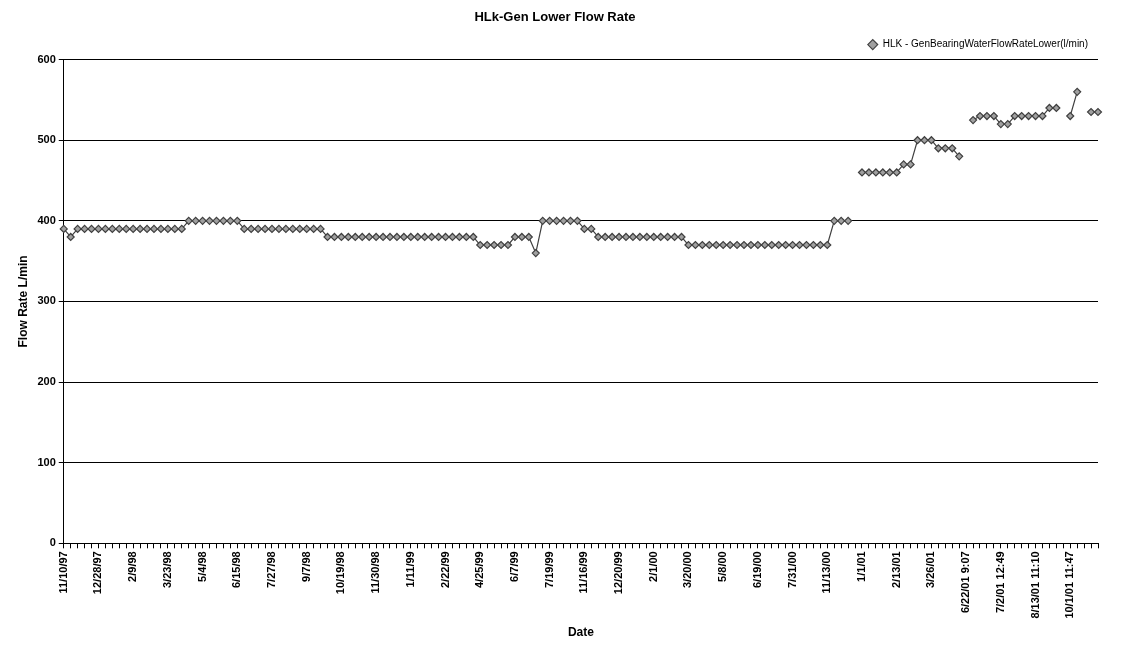  Describe the element at coordinates (340, 573) in the screenshot. I see `x-tick-label: 10/19/98` at that location.